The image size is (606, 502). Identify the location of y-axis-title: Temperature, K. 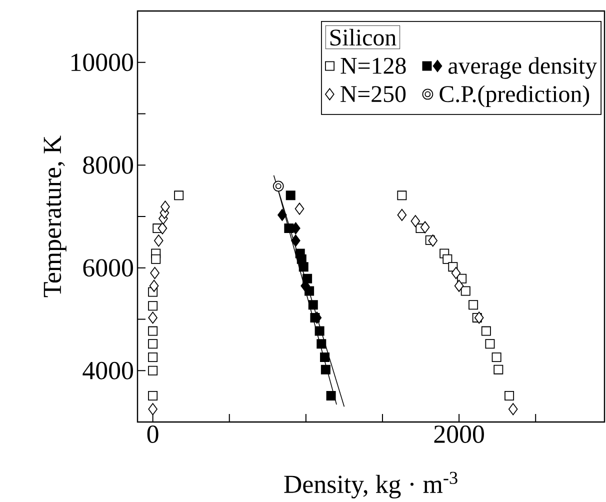
(55, 217).